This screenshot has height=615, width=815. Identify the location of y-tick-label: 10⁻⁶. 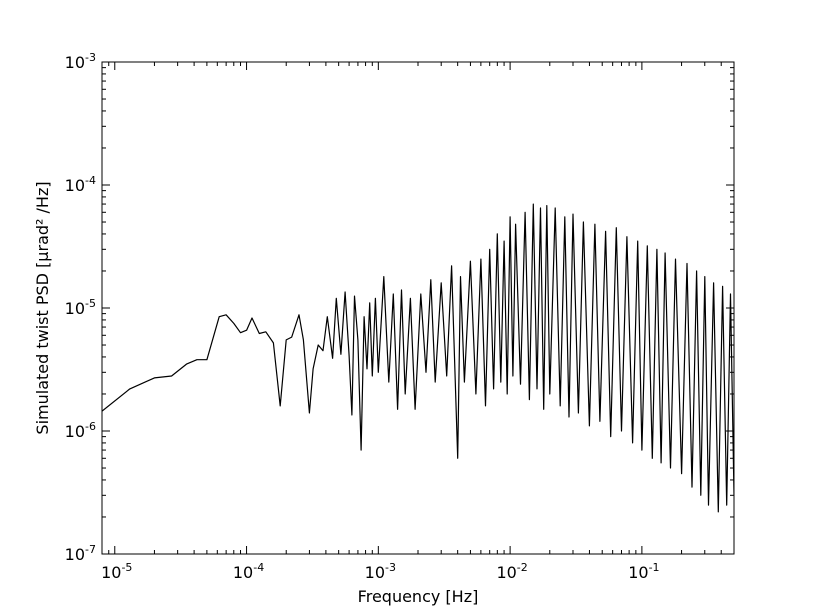
(80, 430).